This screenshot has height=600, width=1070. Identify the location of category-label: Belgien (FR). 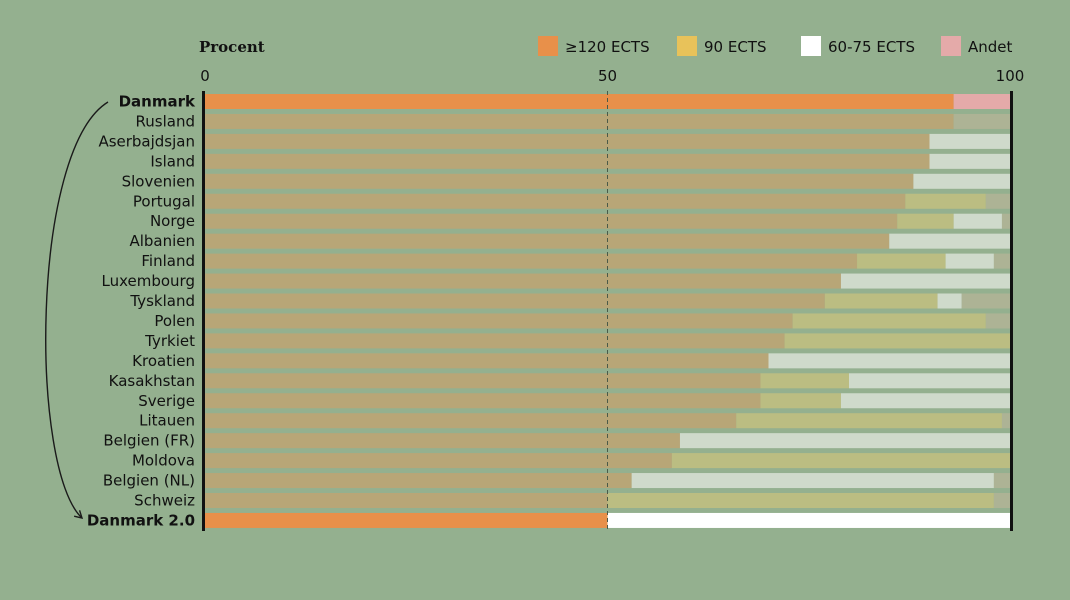
(149, 441).